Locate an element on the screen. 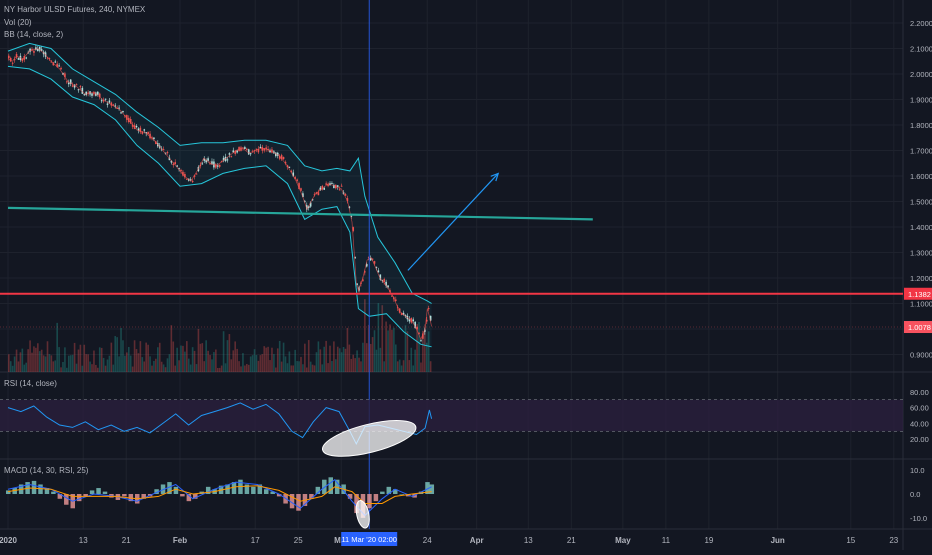 The image size is (932, 555). price-legend: NY Harbor ULSD Futures, 240, NYMEX is located at coordinates (74, 9).